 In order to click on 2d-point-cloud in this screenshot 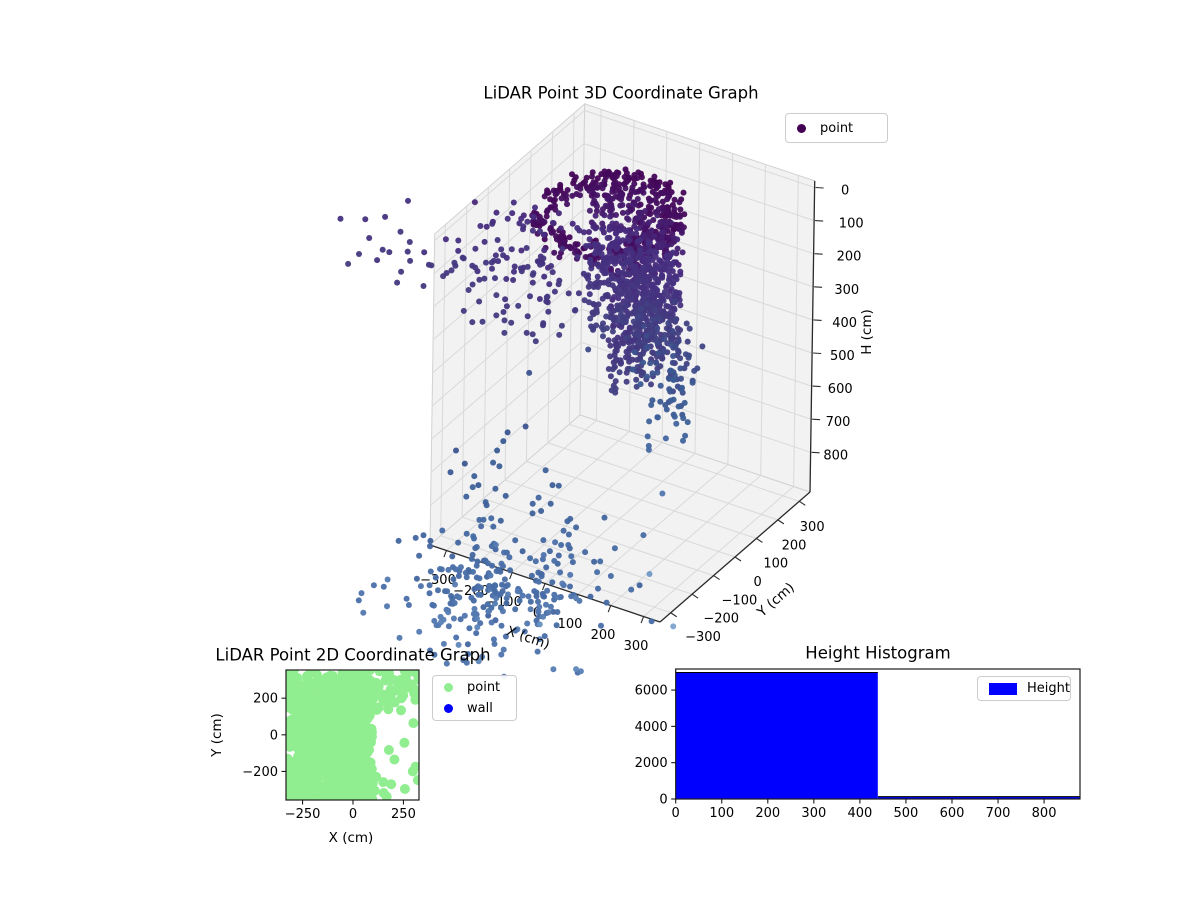, I will do `click(352, 735)`.